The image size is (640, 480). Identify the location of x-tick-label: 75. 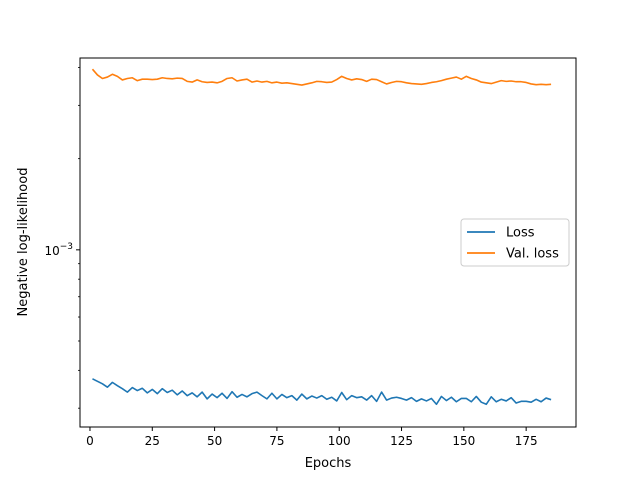
(276, 441).